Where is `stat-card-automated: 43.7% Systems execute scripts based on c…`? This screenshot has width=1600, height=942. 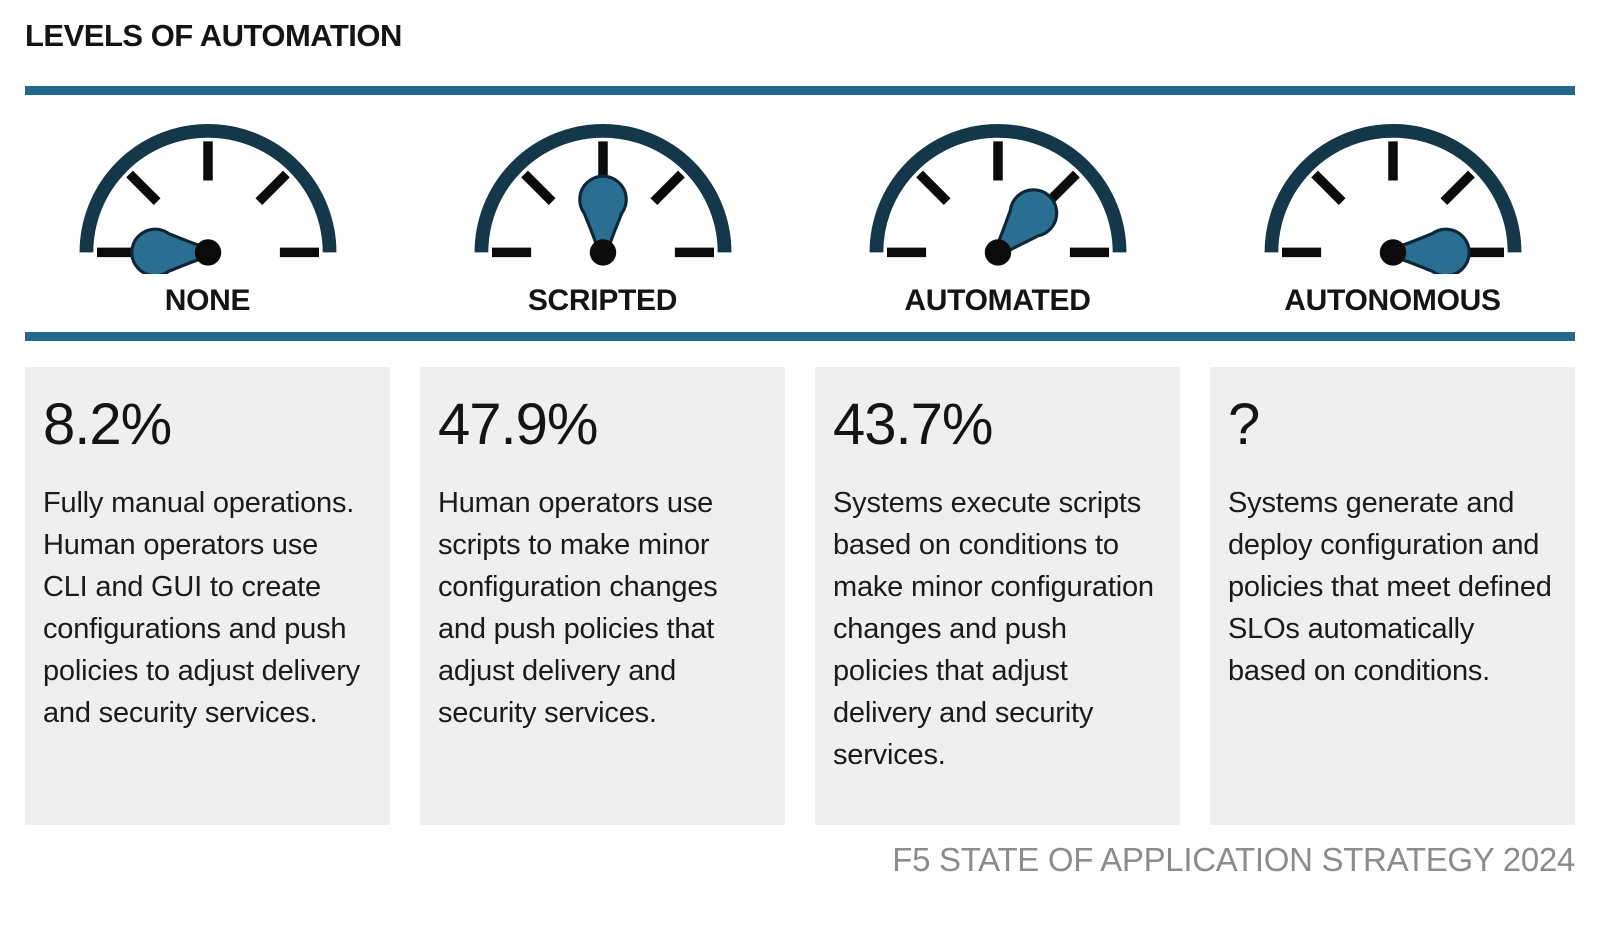 stat-card-automated: 43.7% Systems execute scripts based on c… is located at coordinates (997, 595).